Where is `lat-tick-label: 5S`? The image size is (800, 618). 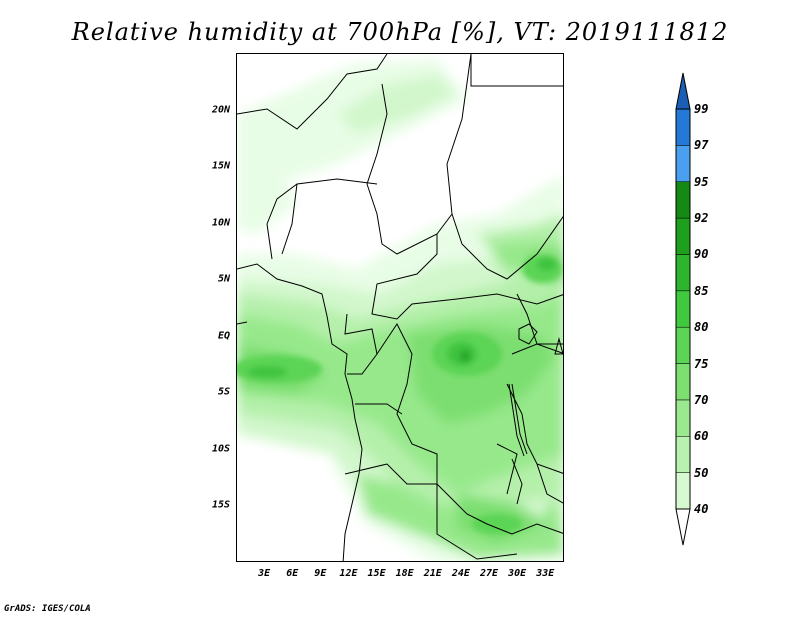
lat-tick-label: 5S is located at coordinates (223, 392).